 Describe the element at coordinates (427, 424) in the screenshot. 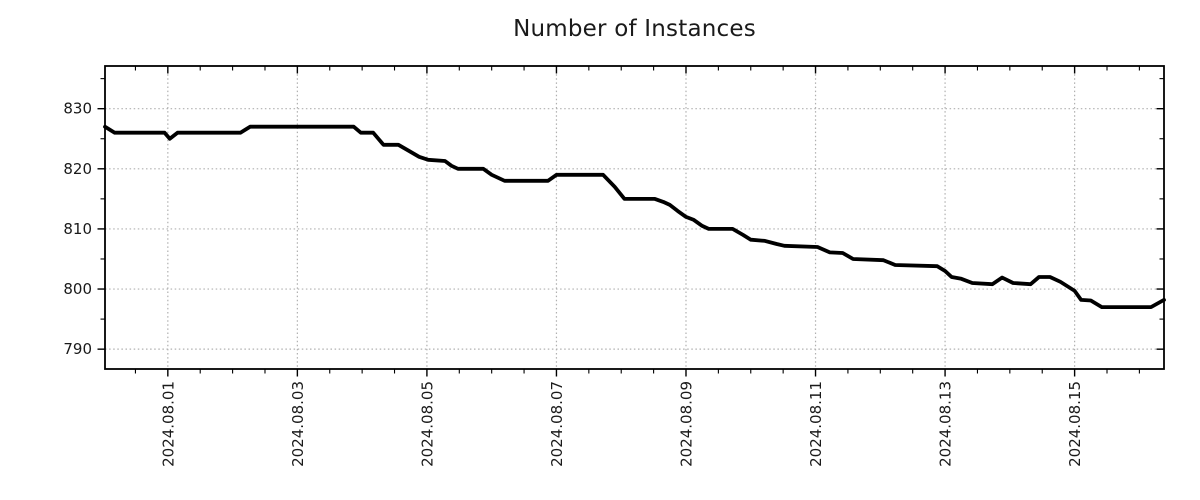

I see `x-tick-label: 2024.08.05` at that location.